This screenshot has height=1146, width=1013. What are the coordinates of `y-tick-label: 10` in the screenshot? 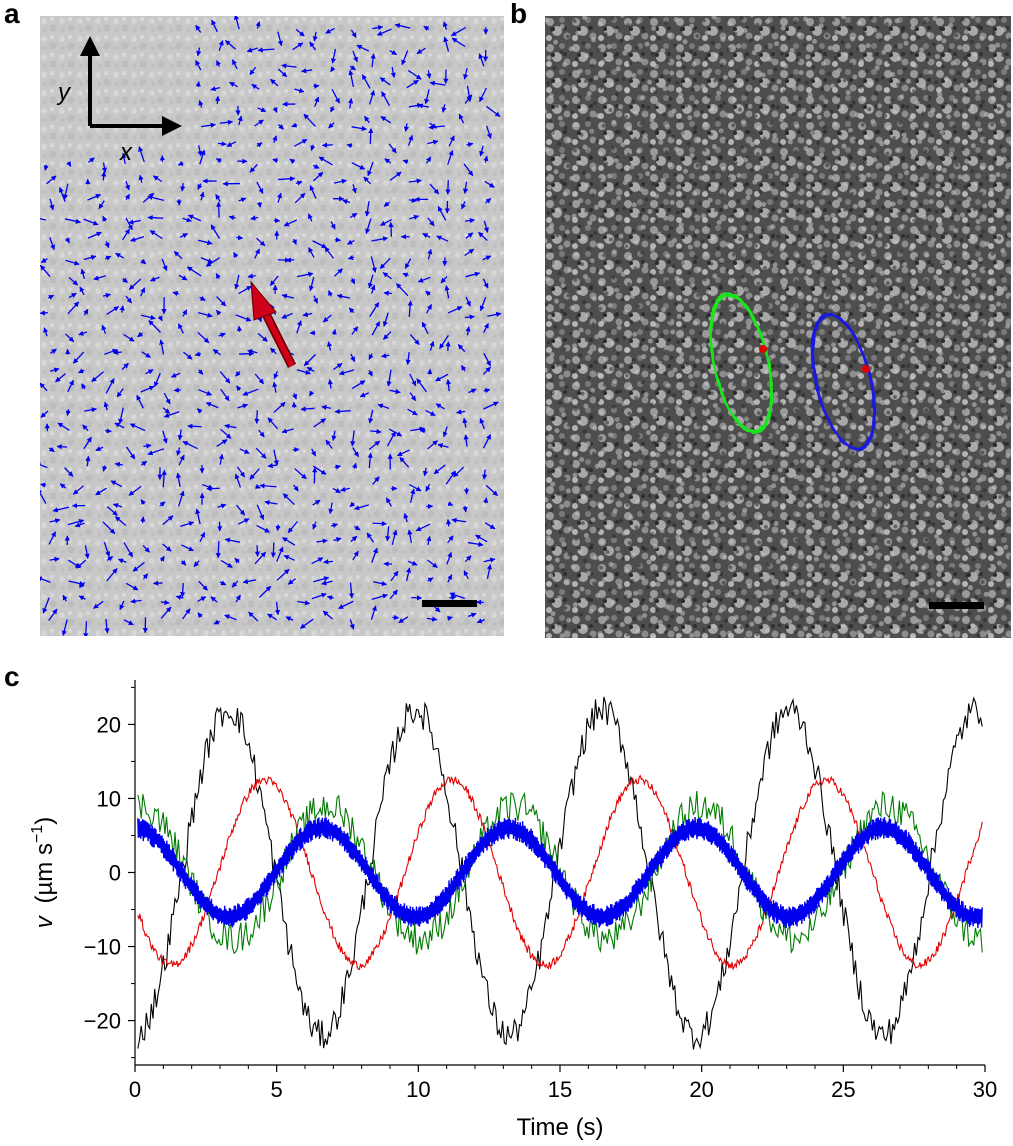 It's located at (109, 798).